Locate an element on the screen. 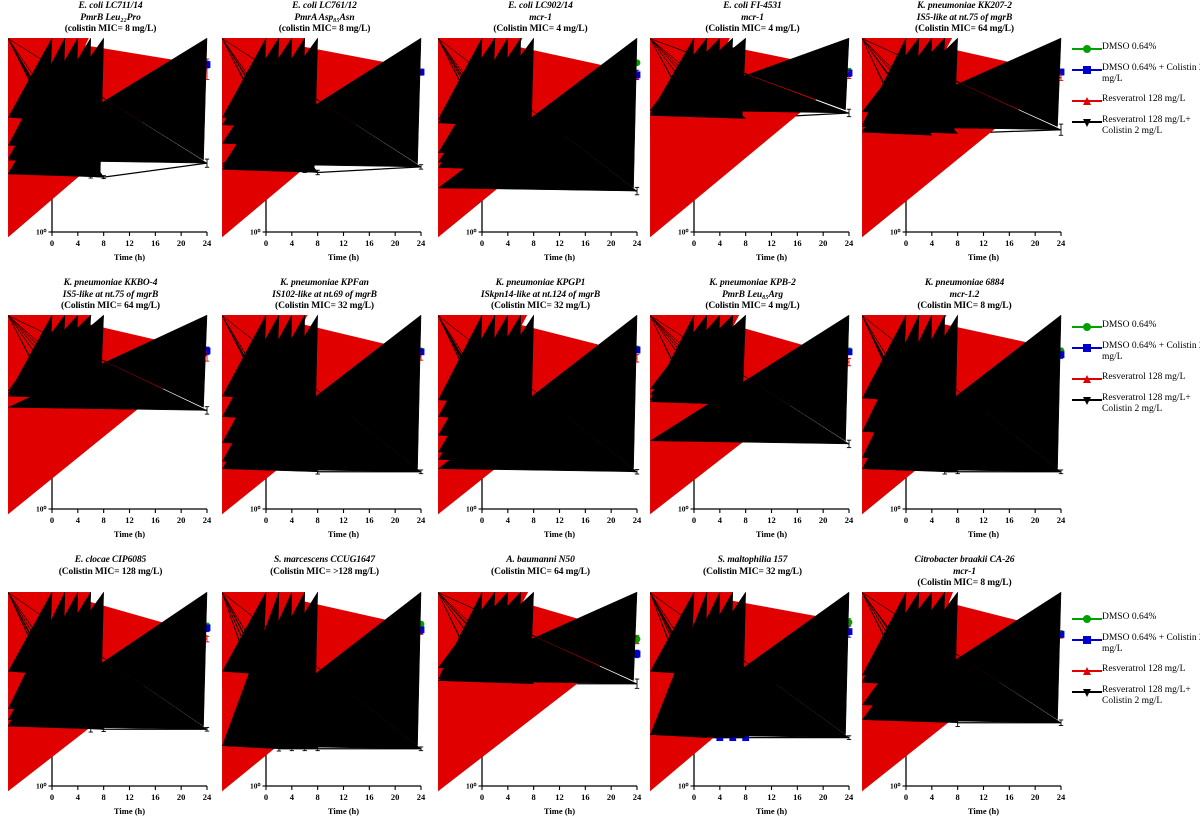 This screenshot has width=1200, height=825. legend-marker-triangle-down-icon is located at coordinates (1087, 693).